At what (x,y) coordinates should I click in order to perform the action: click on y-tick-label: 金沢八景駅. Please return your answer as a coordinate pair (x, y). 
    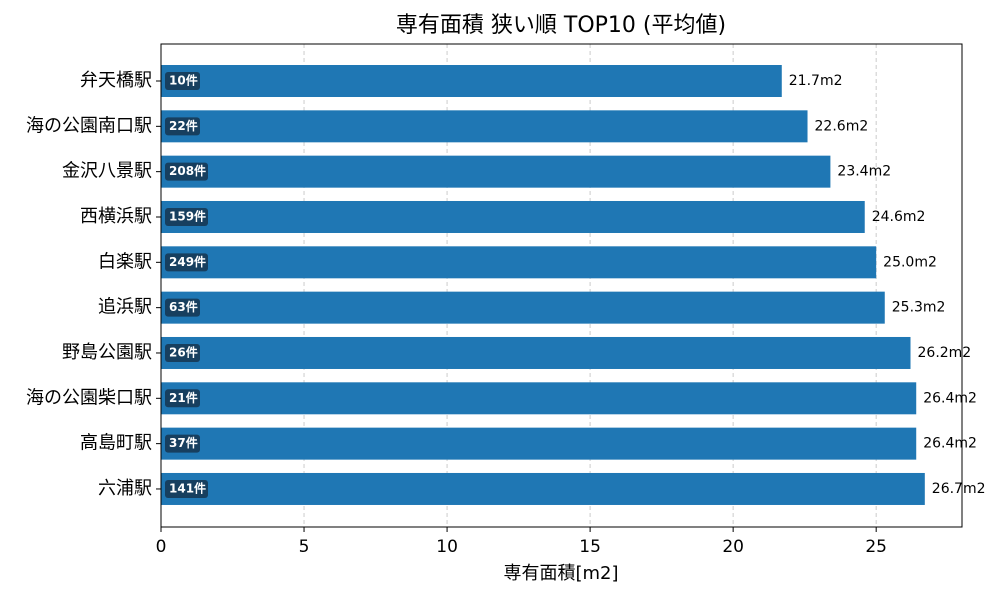
    Looking at the image, I should click on (107, 171).